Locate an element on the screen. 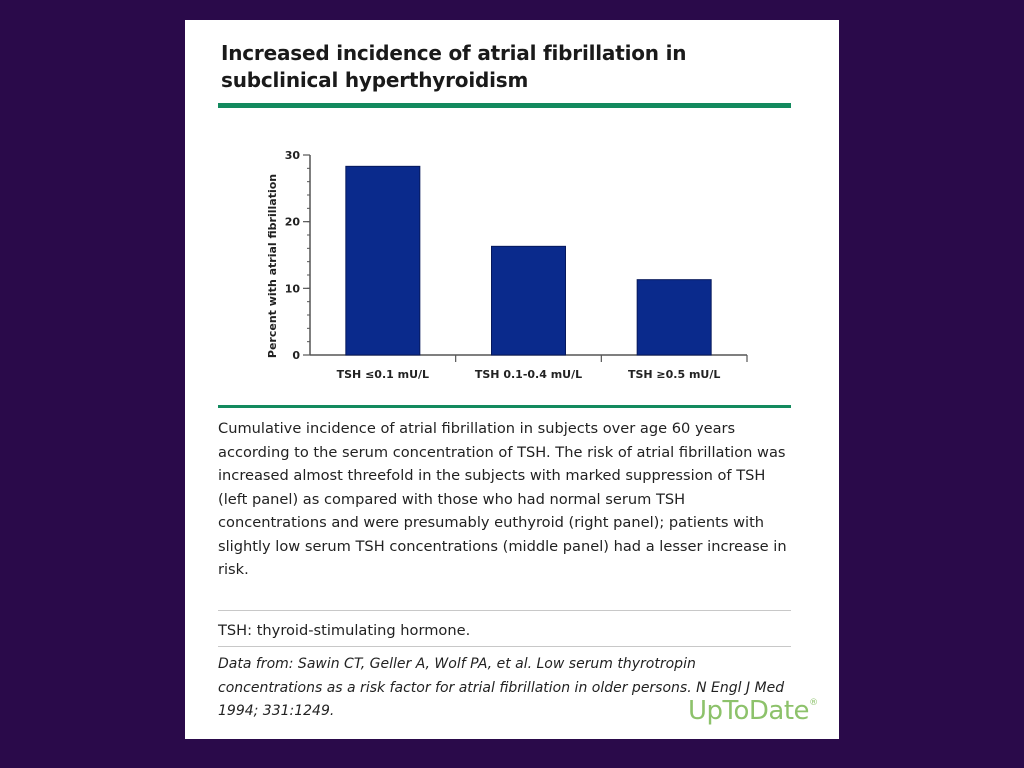  y-tick-label: 20 is located at coordinates (293, 222).